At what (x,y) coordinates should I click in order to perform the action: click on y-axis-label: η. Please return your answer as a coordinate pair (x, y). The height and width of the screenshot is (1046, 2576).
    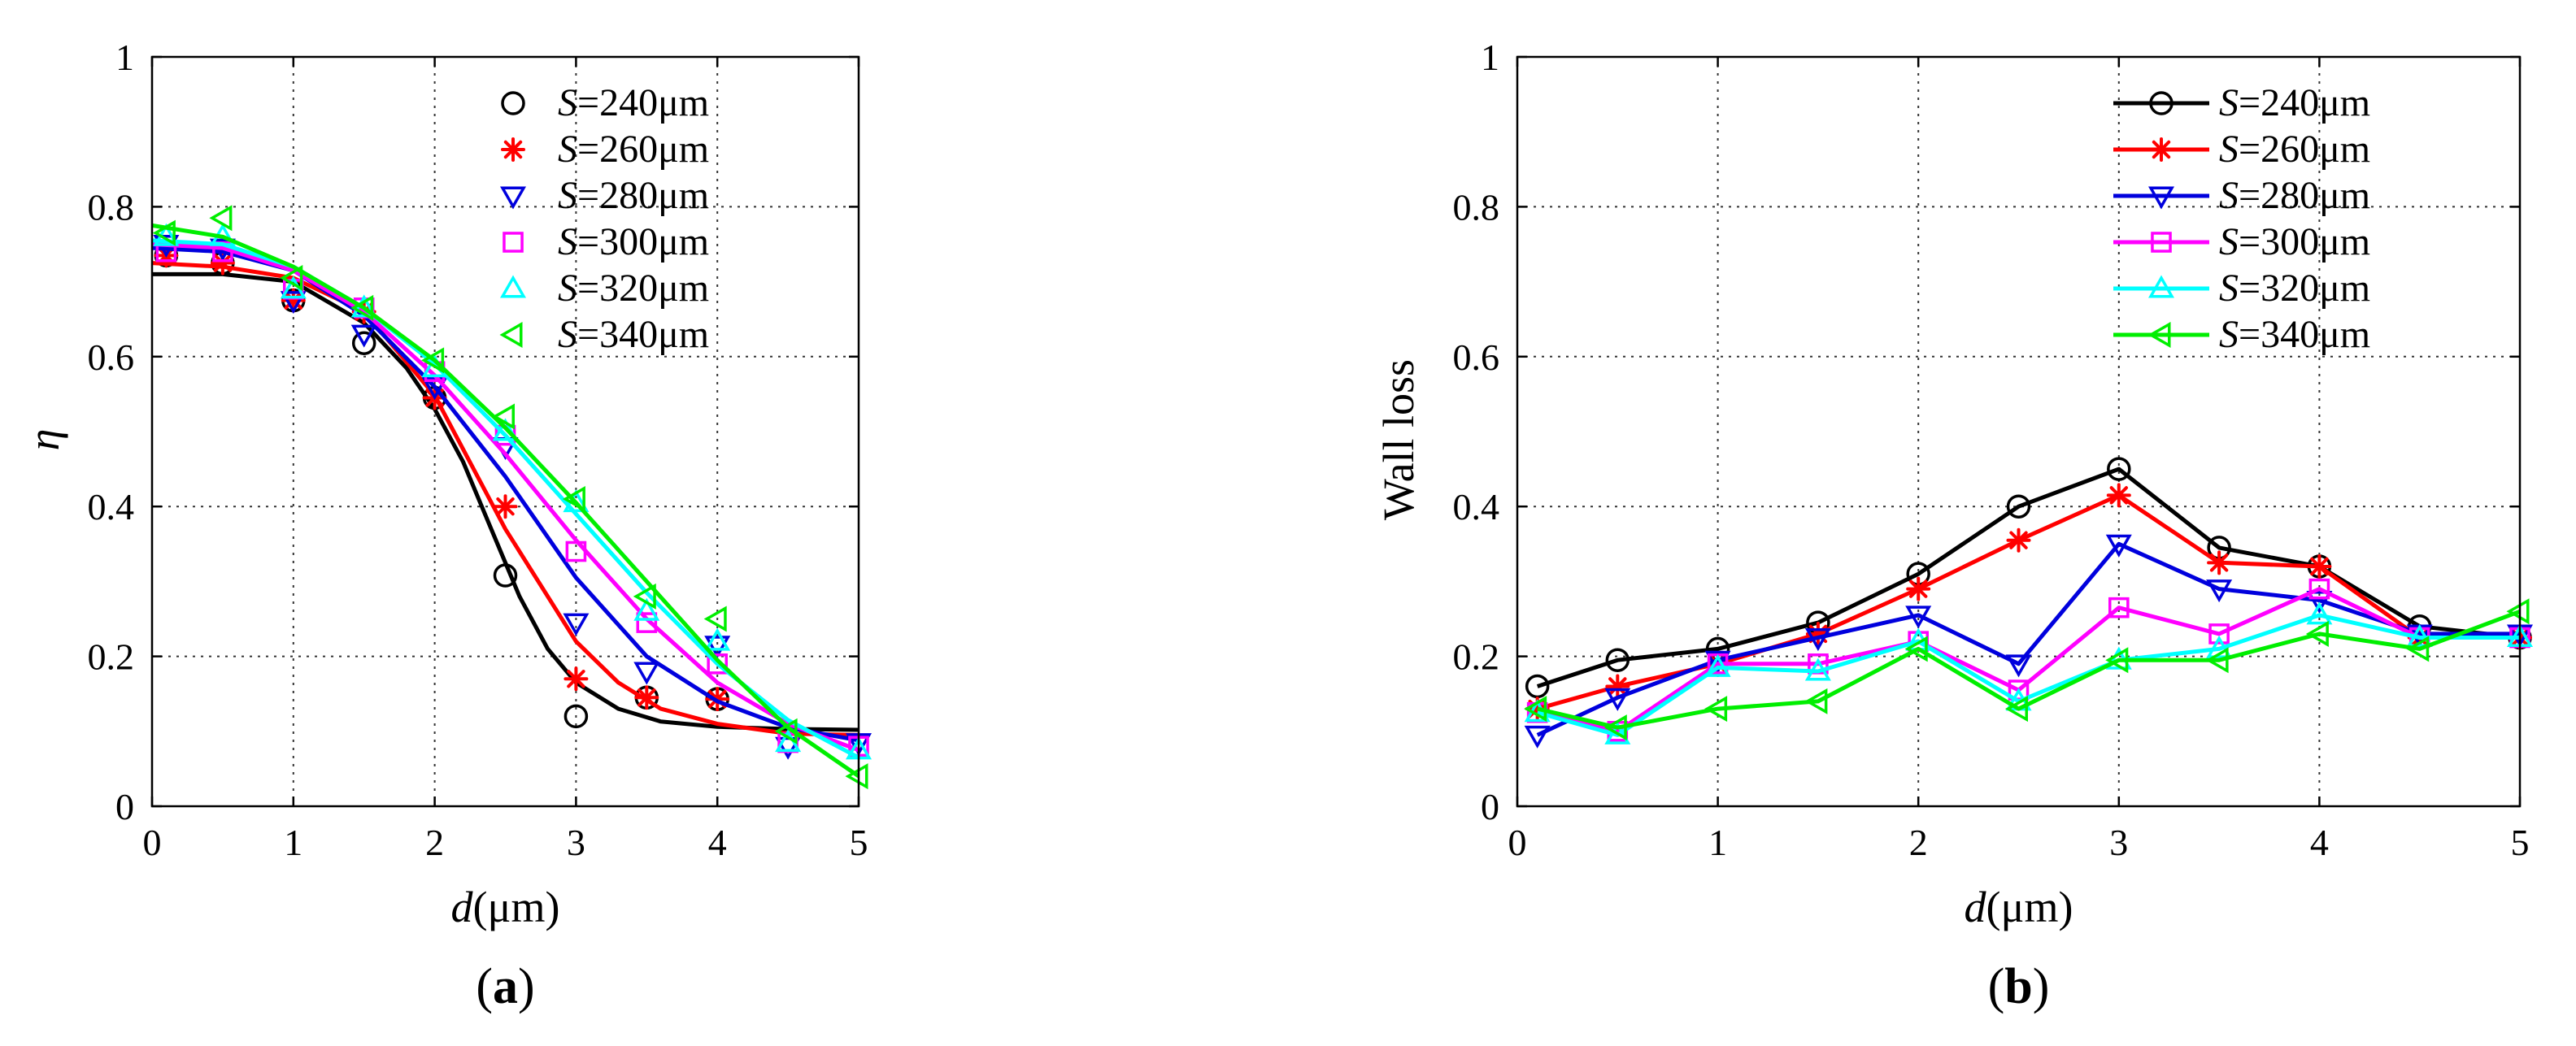
    Looking at the image, I should click on (44, 440).